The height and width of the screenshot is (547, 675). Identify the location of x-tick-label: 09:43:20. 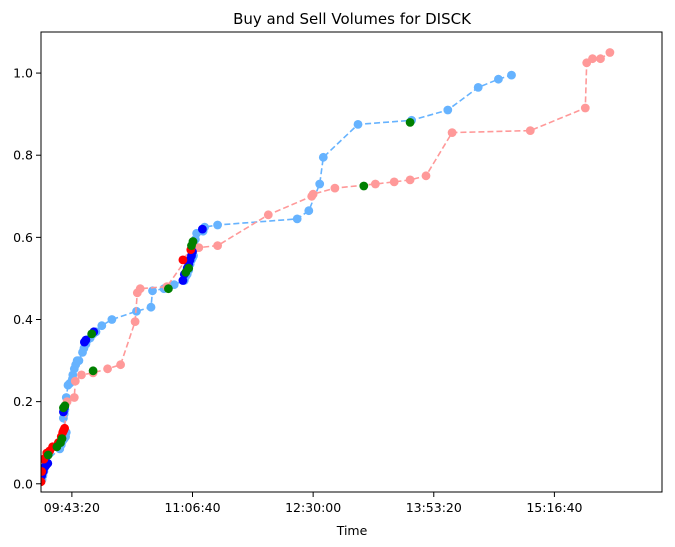
(72, 507).